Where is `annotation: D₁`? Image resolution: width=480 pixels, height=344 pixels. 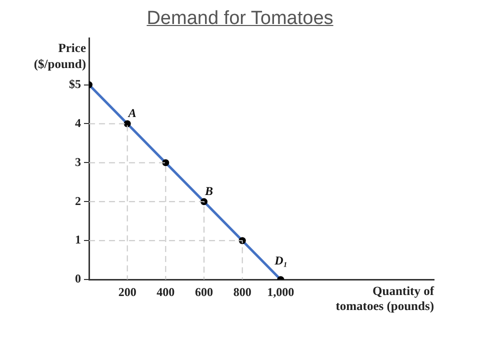
annotation: D₁ is located at coordinates (281, 261).